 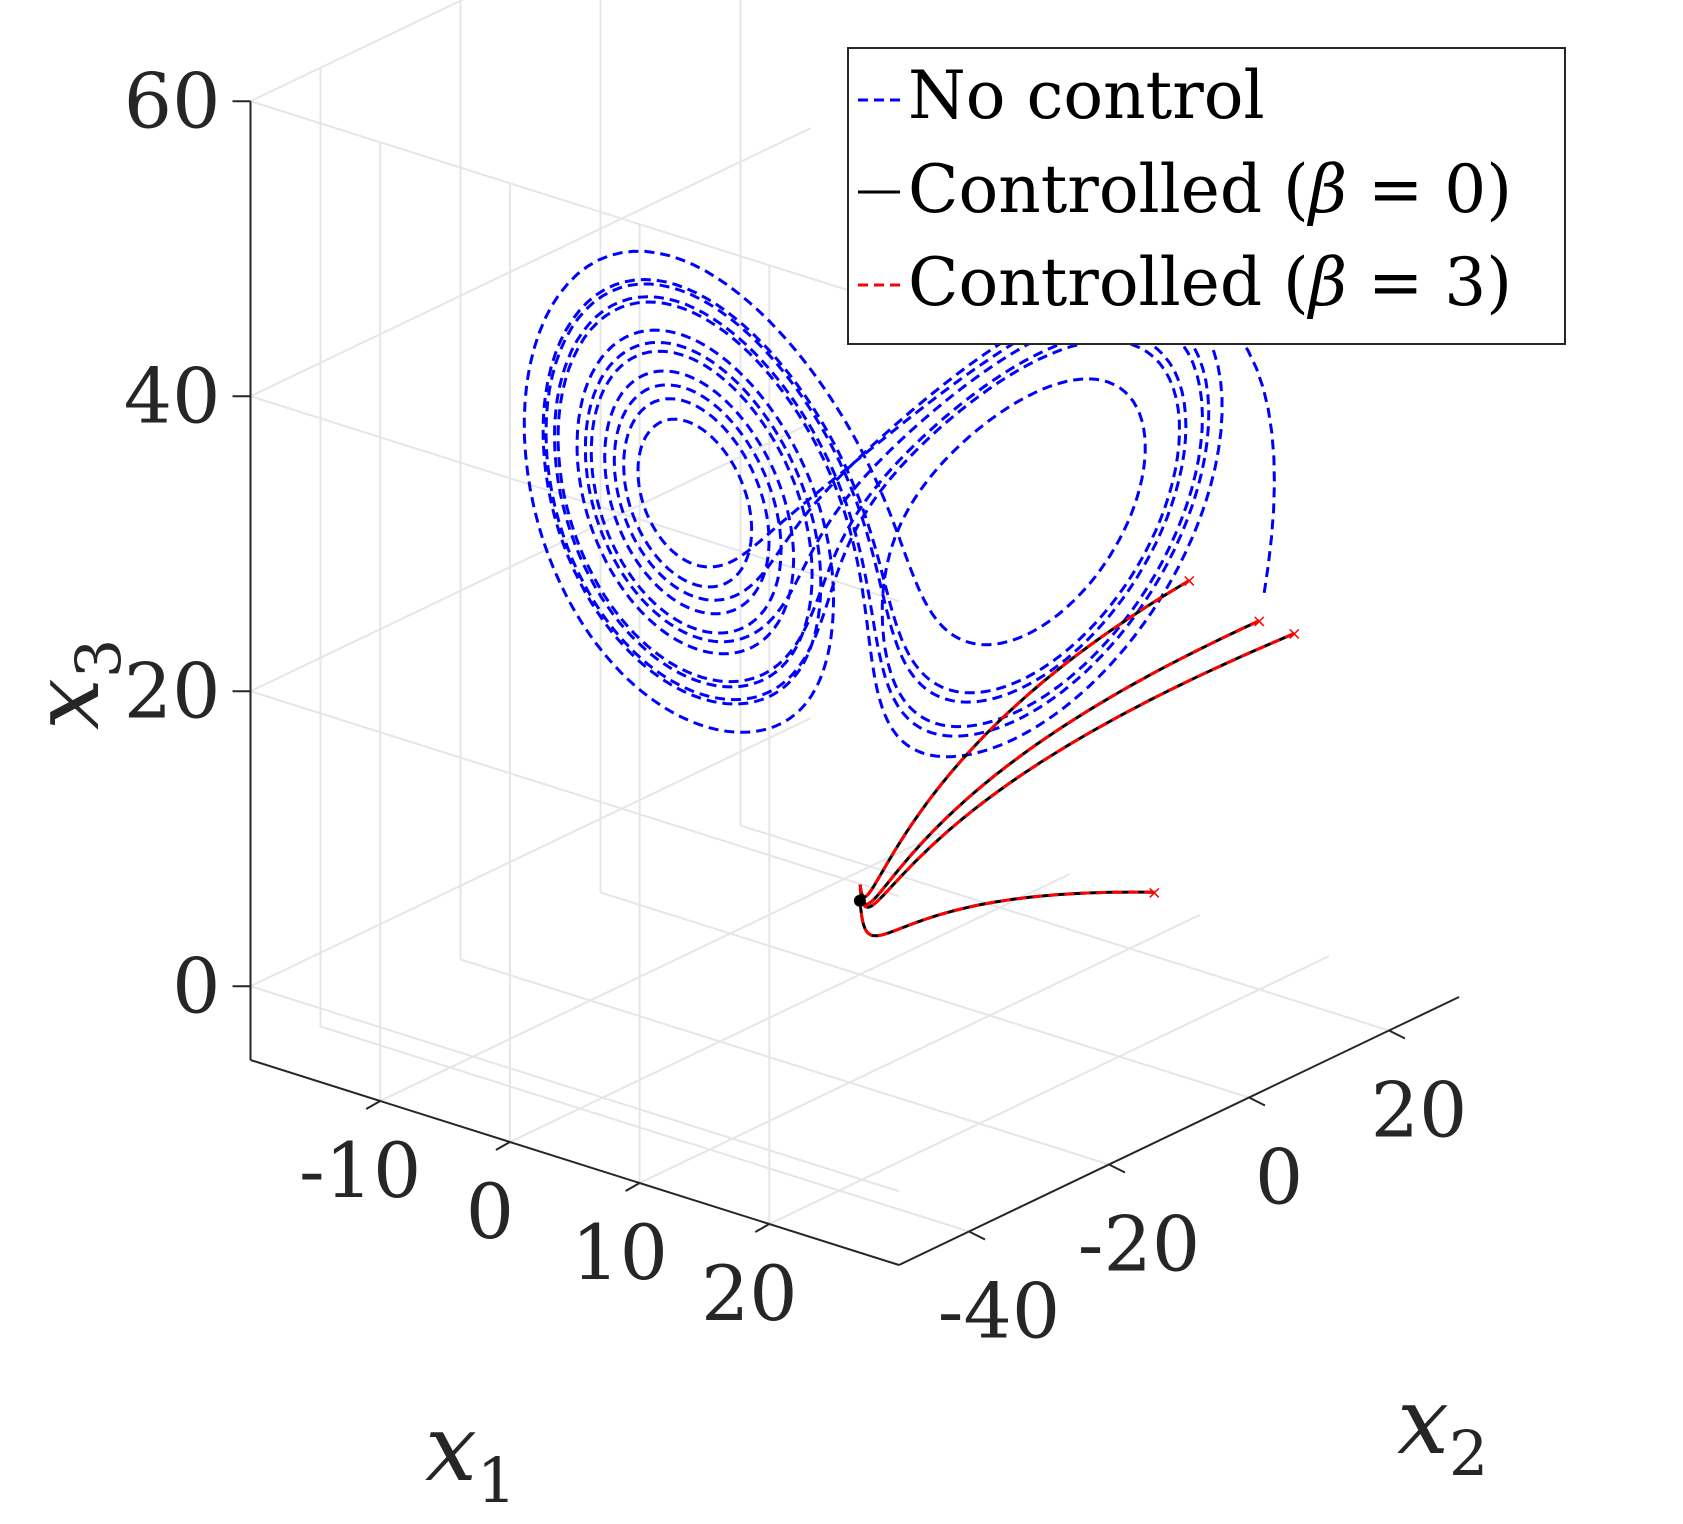 I want to click on x1-tick-label: -10, so click(x=360, y=1170).